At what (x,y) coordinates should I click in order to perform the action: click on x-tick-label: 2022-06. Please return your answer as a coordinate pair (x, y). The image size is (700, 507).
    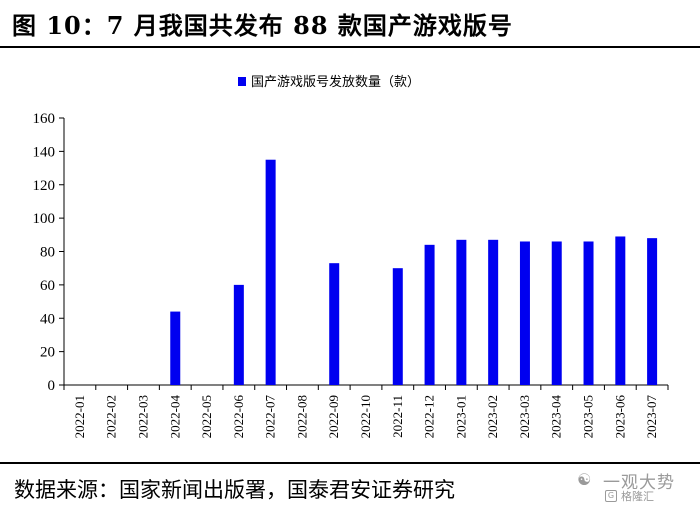
    Looking at the image, I should click on (238, 417).